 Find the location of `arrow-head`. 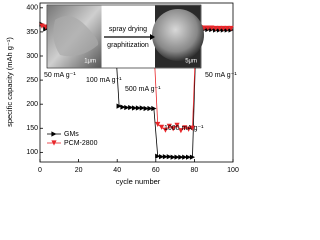

arrow-head is located at coordinates (152, 37).